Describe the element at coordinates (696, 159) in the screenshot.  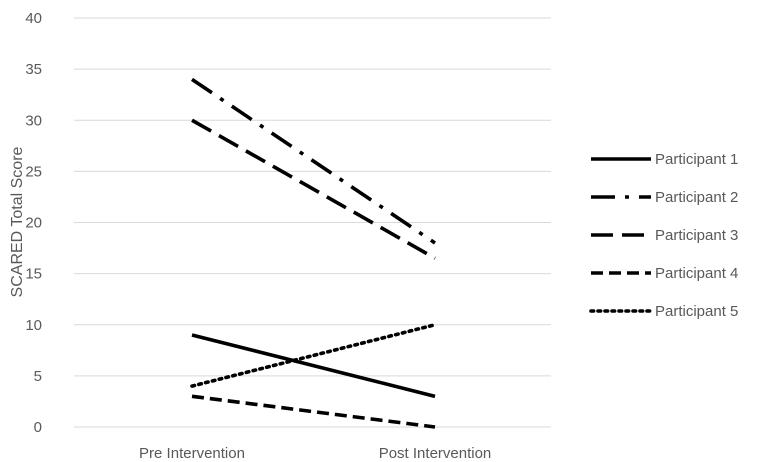
I see `legend-label: Participant 1` at that location.